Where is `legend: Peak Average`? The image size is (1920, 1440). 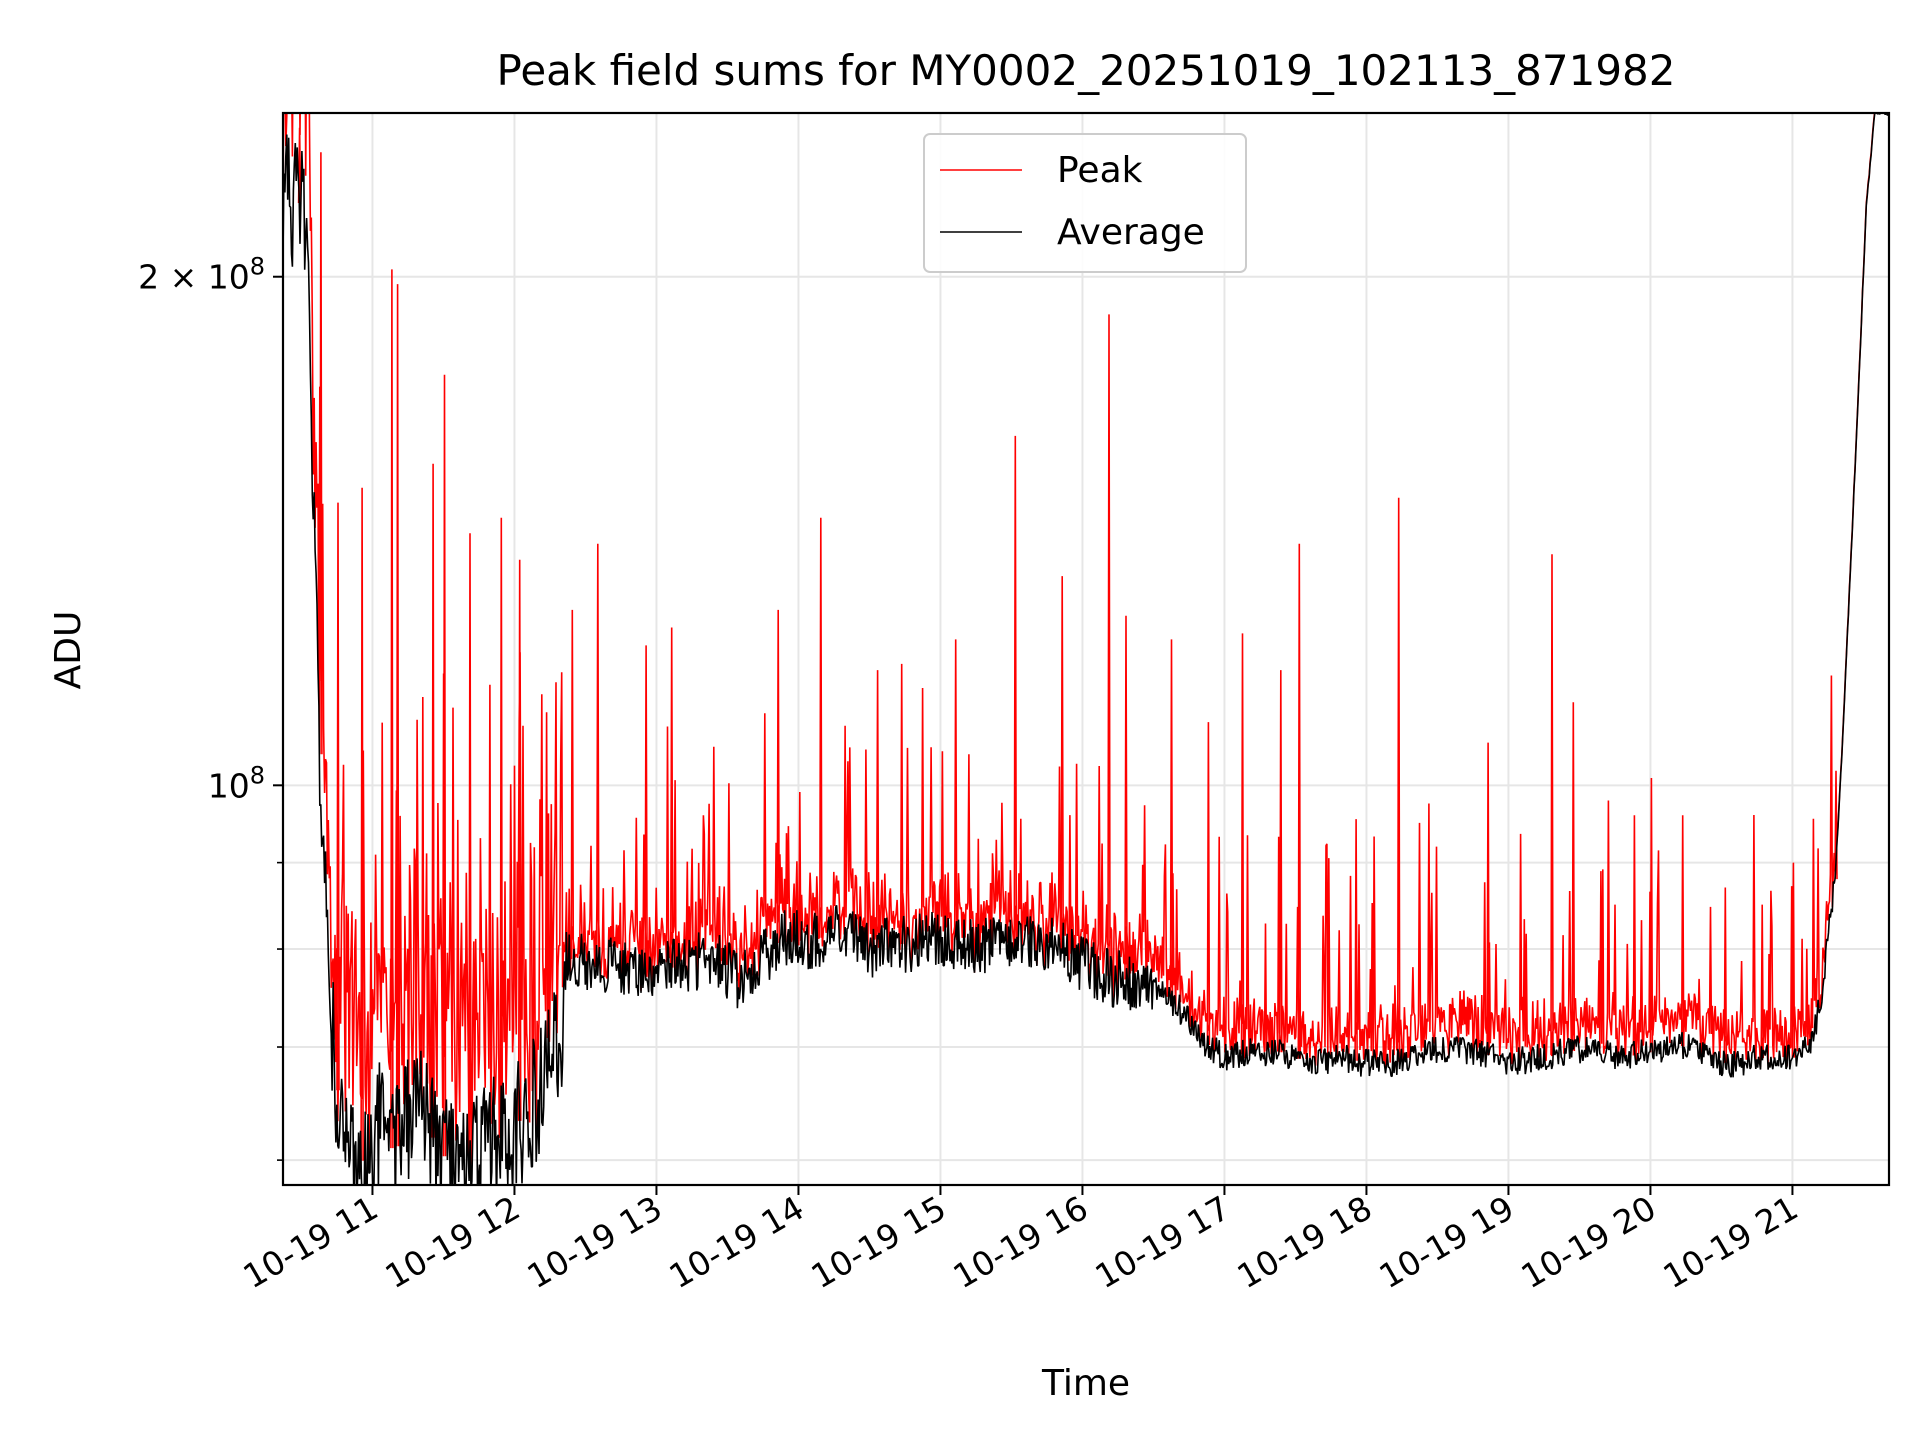
legend: Peak Average is located at coordinates (1085, 203).